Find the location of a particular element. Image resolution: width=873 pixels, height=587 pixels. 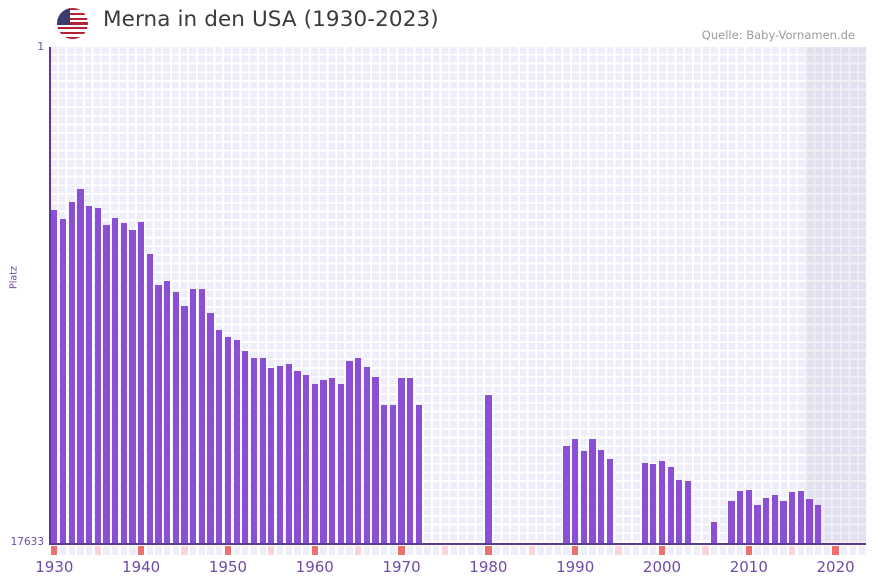

bar-2017 is located at coordinates (809, 521).